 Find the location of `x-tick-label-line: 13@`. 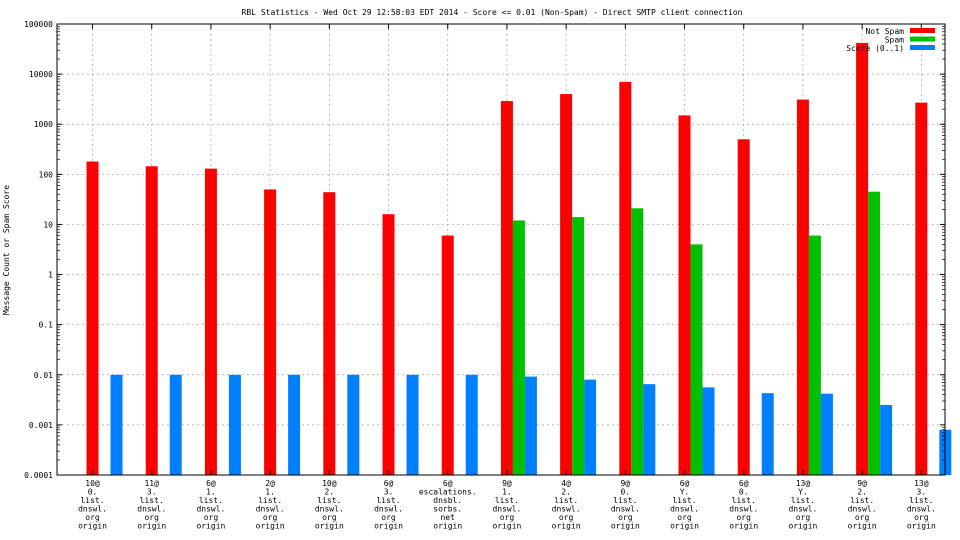

x-tick-label-line: 13@ is located at coordinates (803, 483).